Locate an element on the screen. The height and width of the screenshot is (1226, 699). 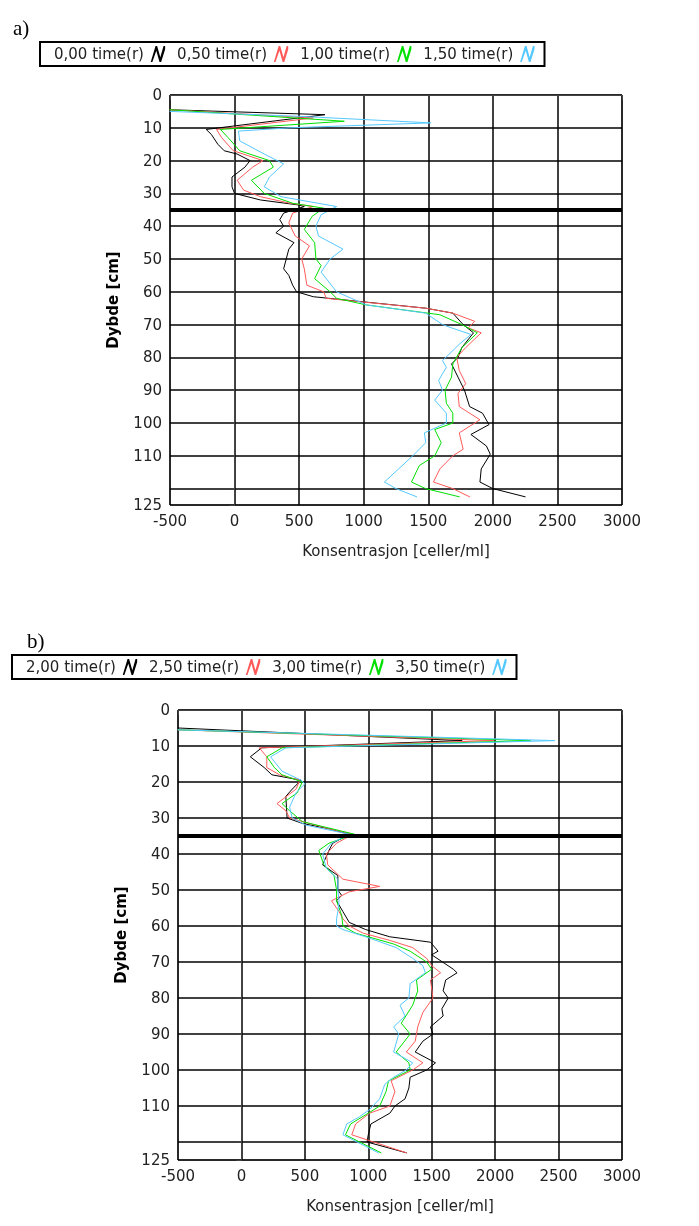
legend-label: 1,00 time(r) is located at coordinates (345, 54).